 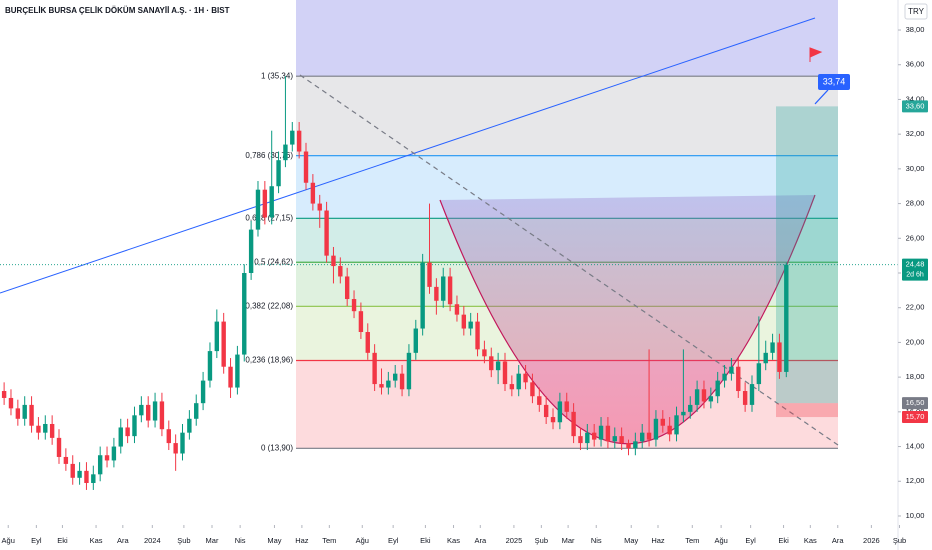 I want to click on x-tick-label: Şub, so click(x=899, y=540).